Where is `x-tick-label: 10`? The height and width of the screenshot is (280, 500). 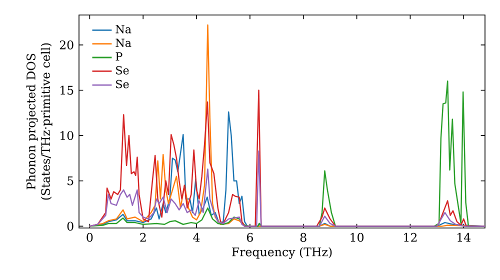
x-tick-label: 10 is located at coordinates (357, 237).